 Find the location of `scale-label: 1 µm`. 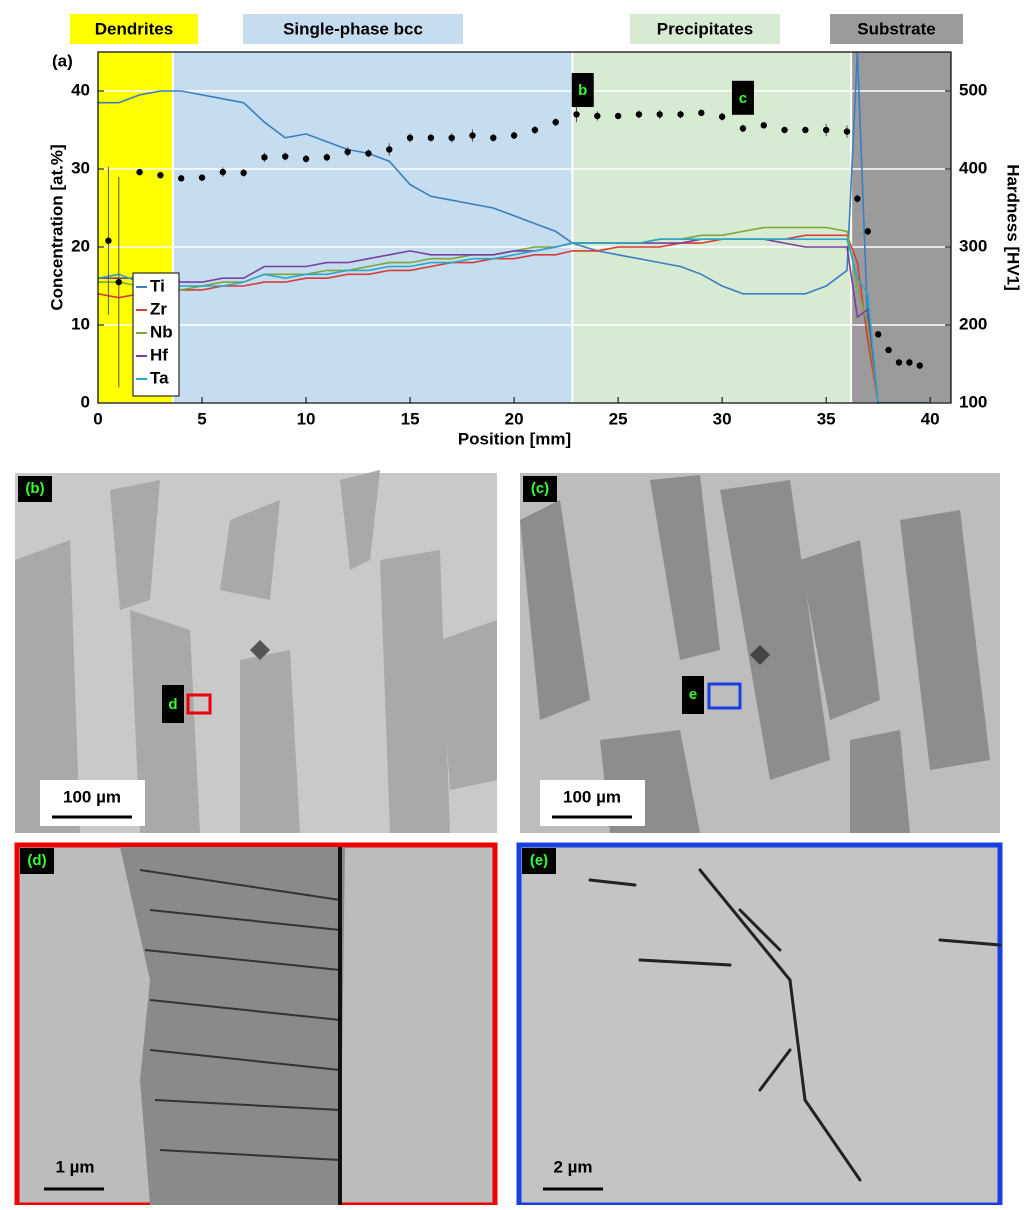

scale-label: 1 µm is located at coordinates (74, 1166).